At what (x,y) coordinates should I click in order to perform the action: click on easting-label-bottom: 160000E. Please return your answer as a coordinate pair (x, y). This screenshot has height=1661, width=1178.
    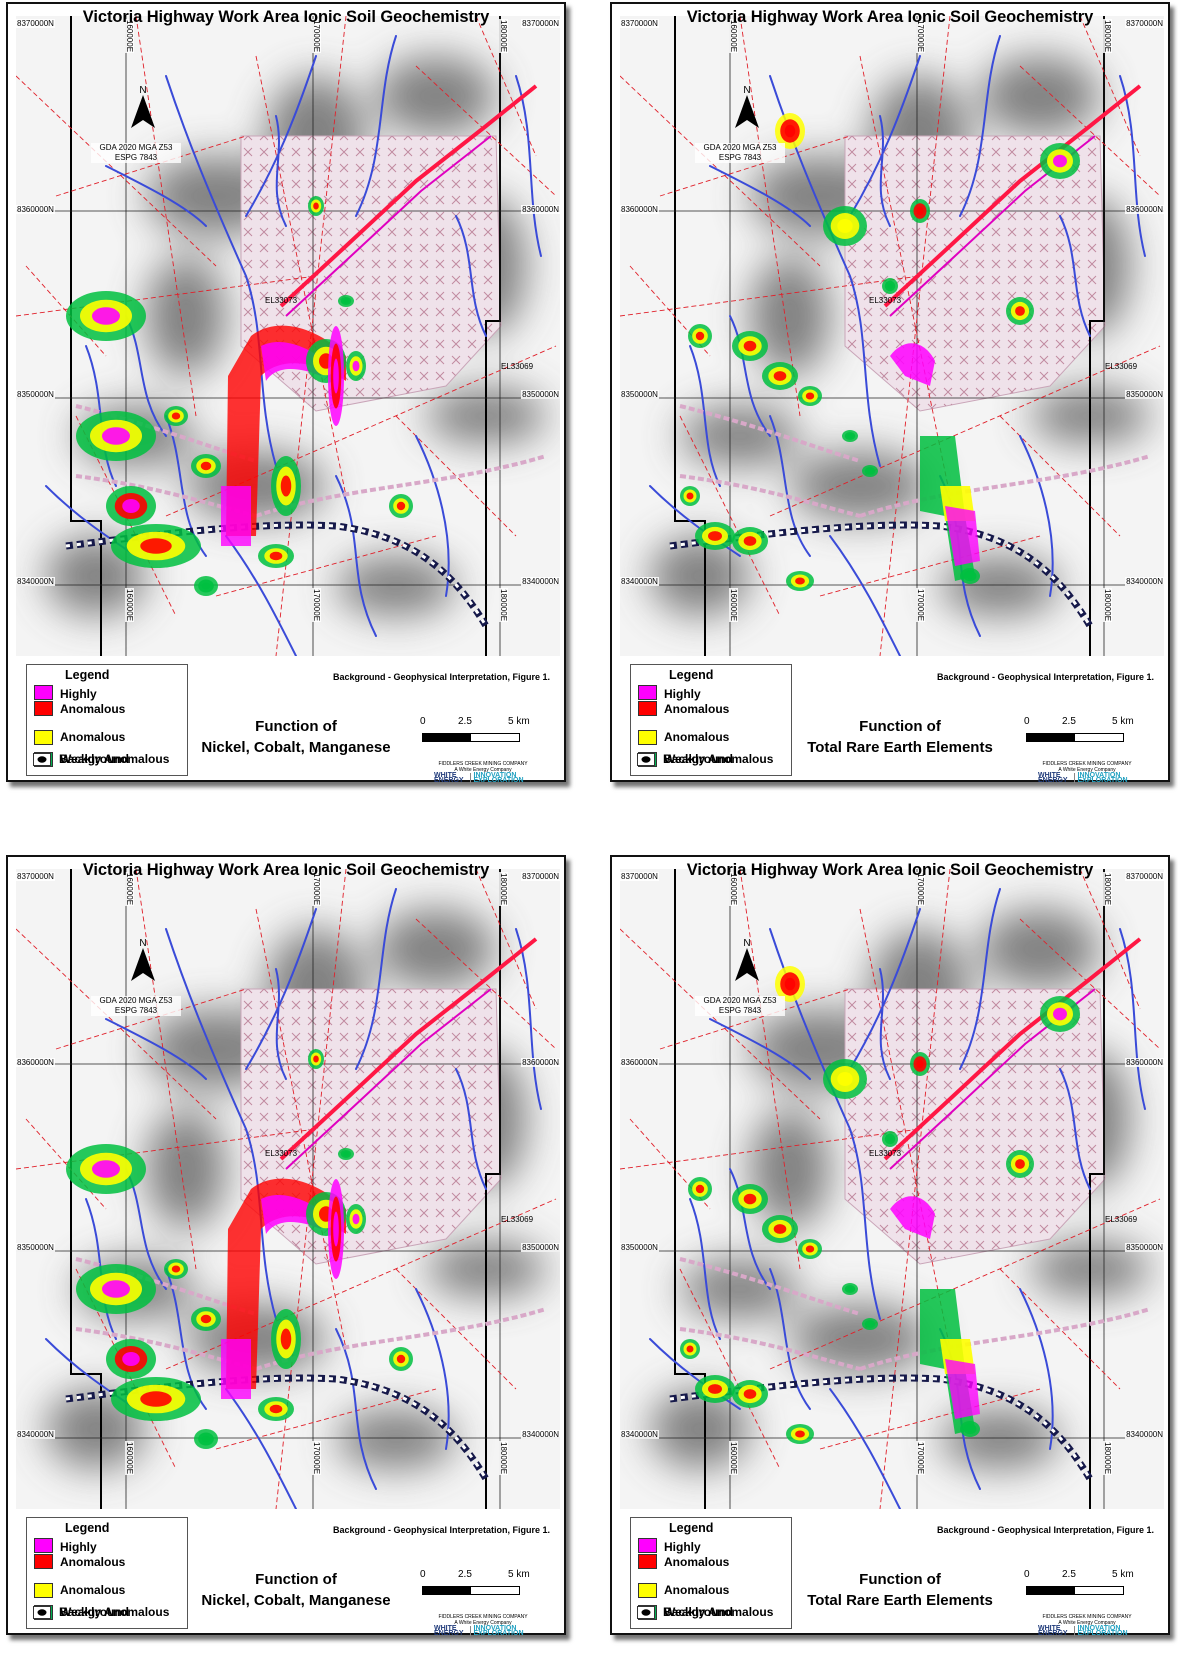
    Looking at the image, I should click on (129, 605).